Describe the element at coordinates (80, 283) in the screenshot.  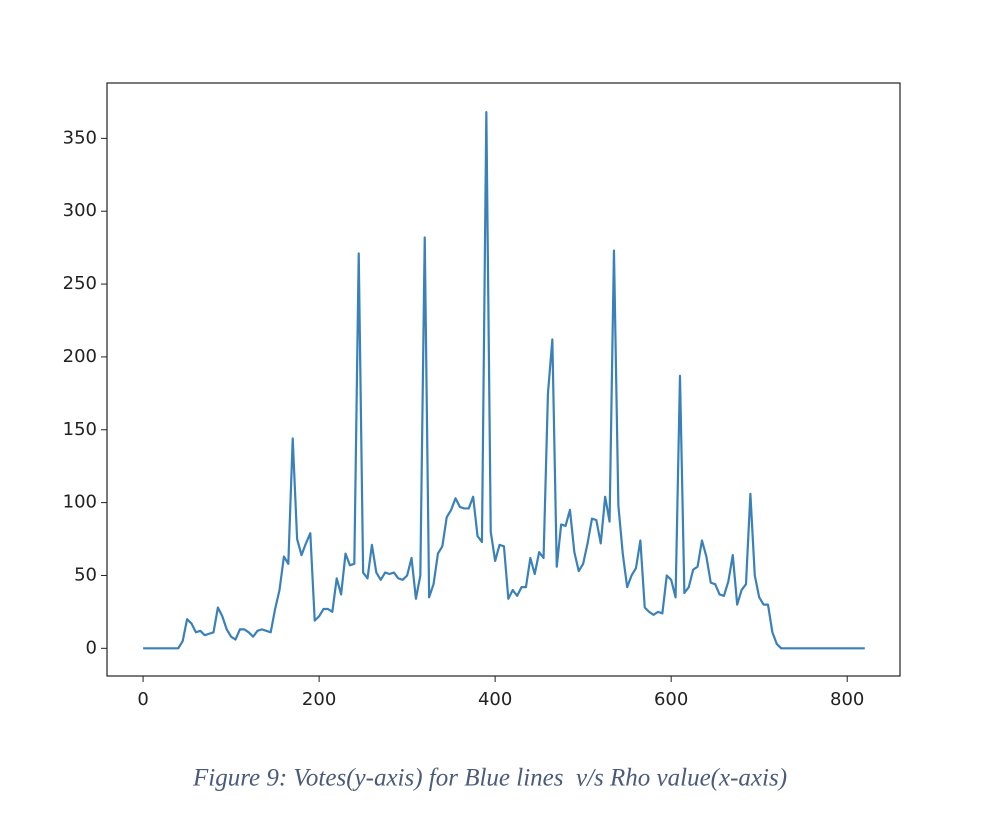
I see `y-tick-label: 250` at that location.